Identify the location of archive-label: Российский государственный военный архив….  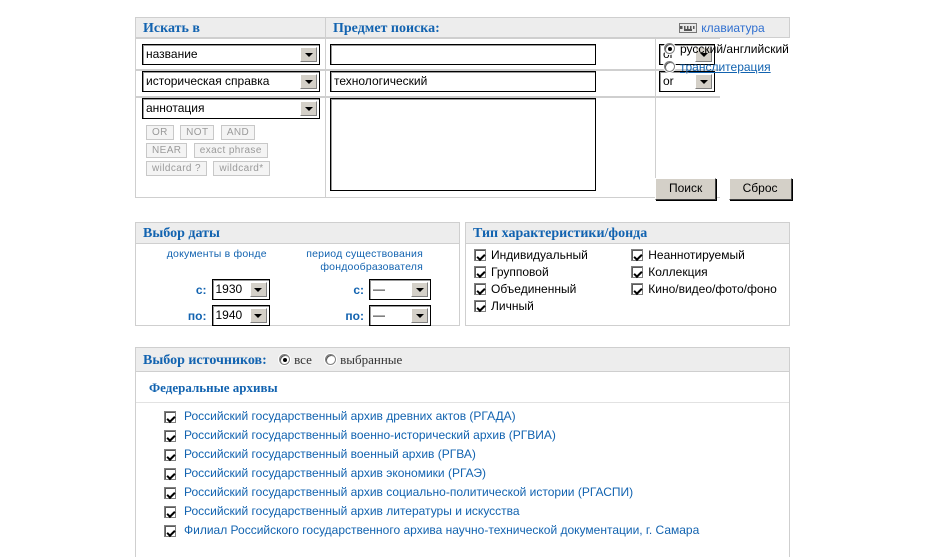
(330, 454).